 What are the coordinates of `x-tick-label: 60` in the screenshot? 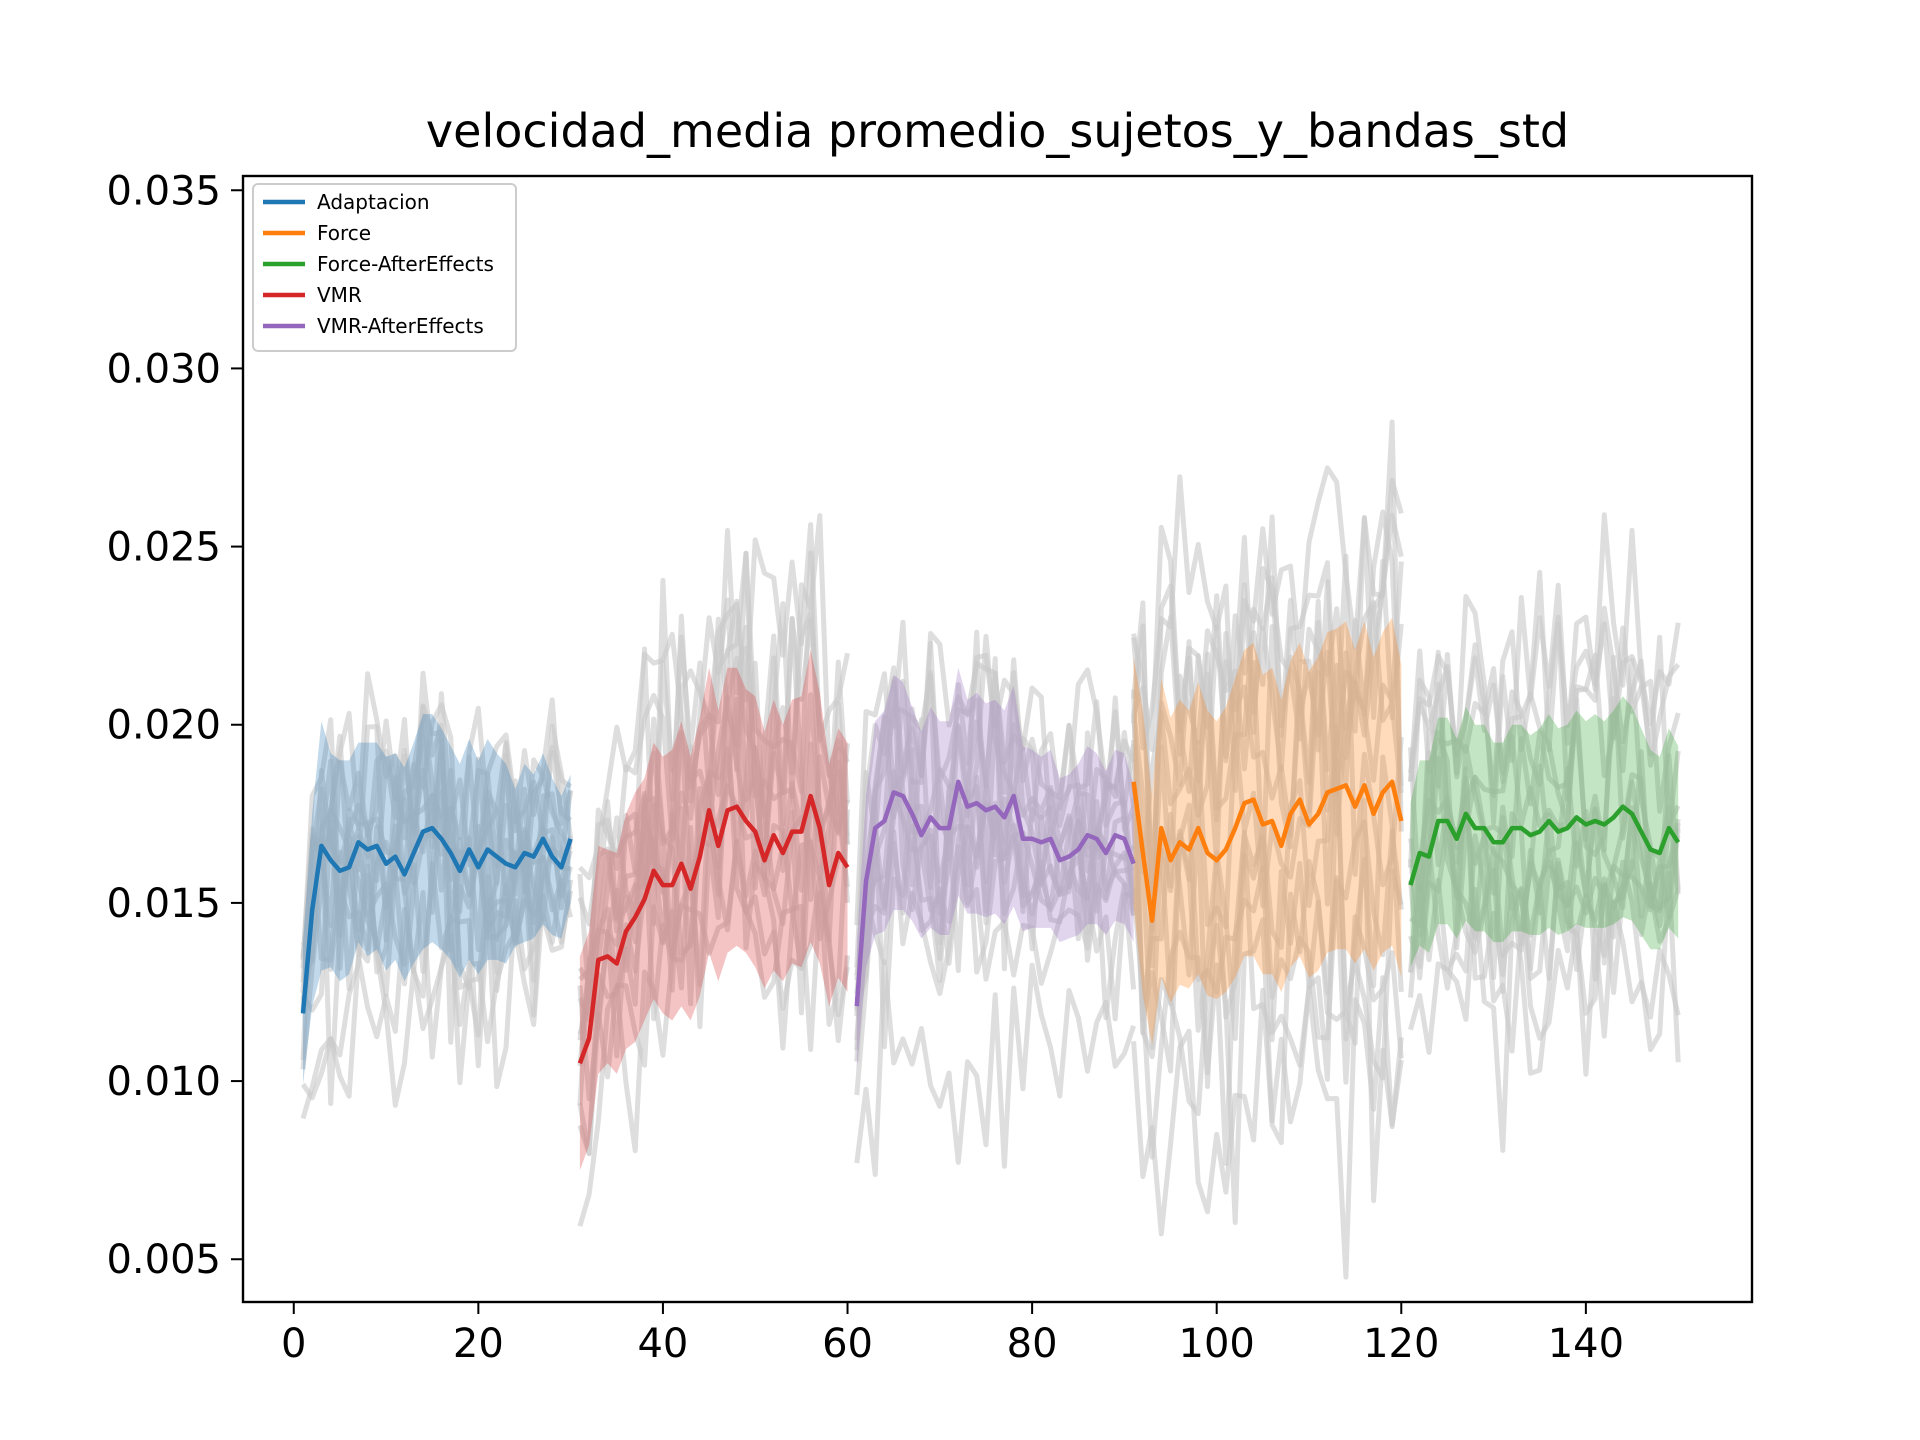 It's located at (847, 1344).